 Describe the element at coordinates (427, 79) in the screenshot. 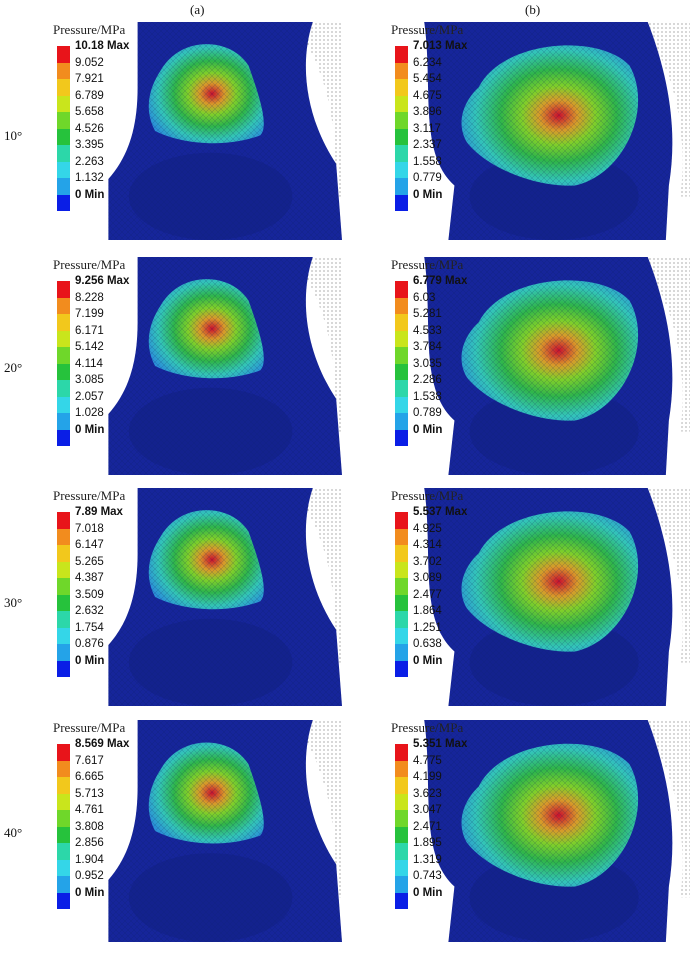

I see `legend-value: 5.454` at that location.